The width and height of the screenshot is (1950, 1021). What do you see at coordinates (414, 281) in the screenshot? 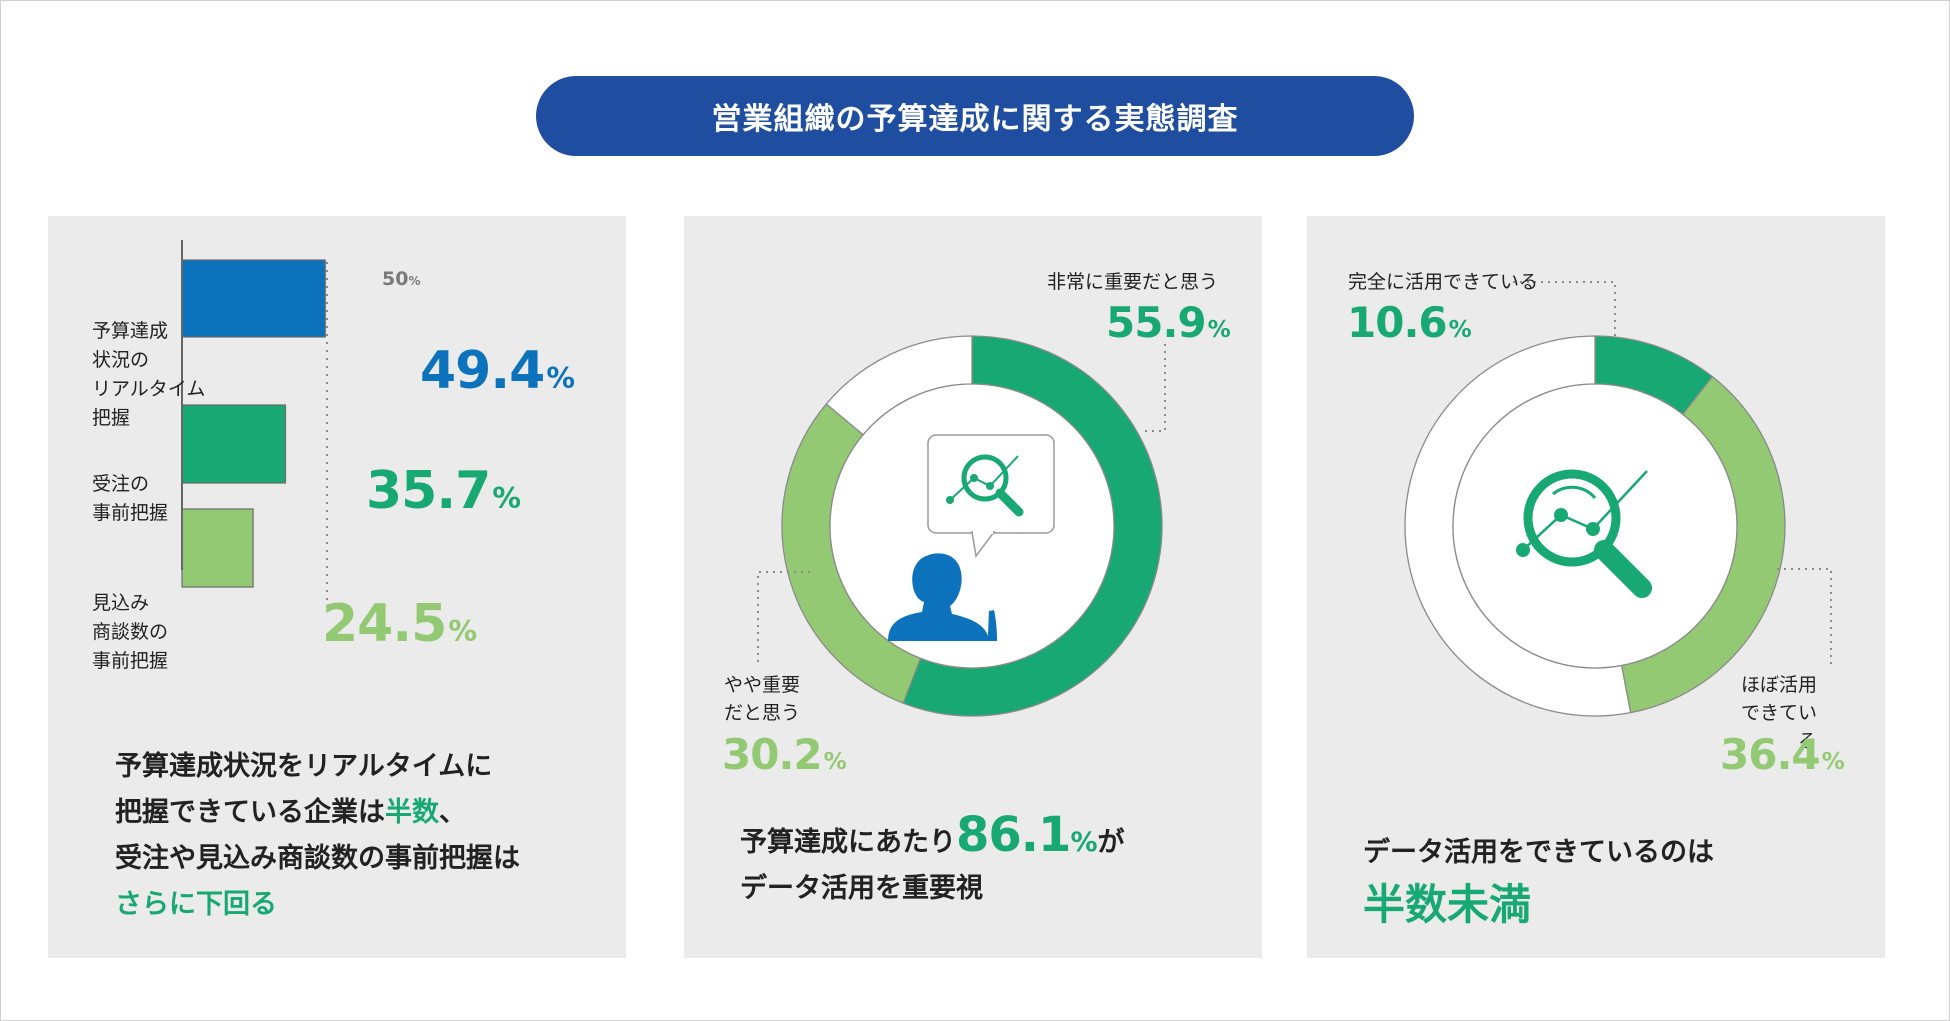
I see `reference-unit: %` at bounding box center [414, 281].